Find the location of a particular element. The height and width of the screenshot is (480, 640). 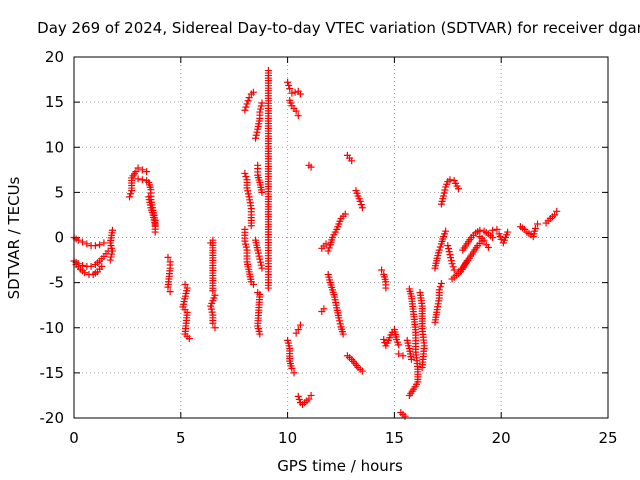

y-tick-label: -5 is located at coordinates (56, 283).